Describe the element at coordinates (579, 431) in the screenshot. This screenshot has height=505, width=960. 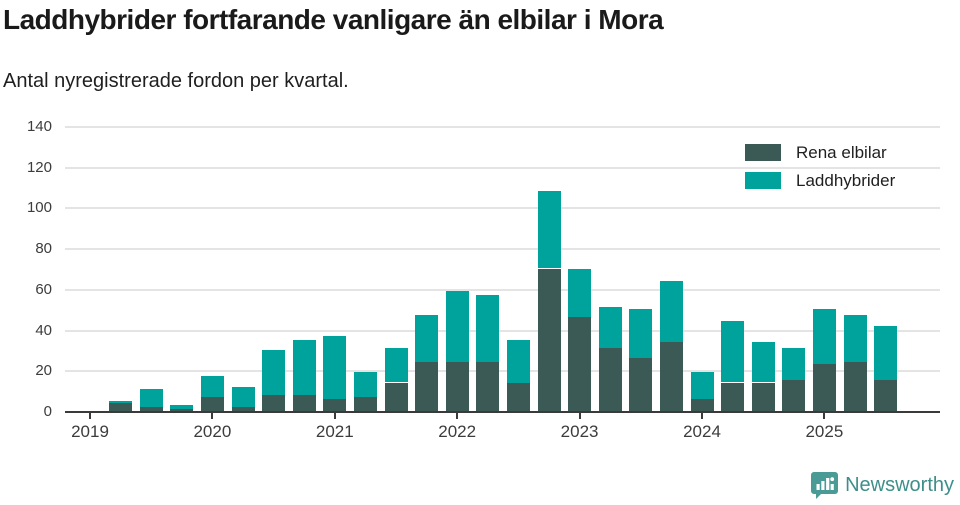
I see `x-axis-tick-label: 2023` at that location.